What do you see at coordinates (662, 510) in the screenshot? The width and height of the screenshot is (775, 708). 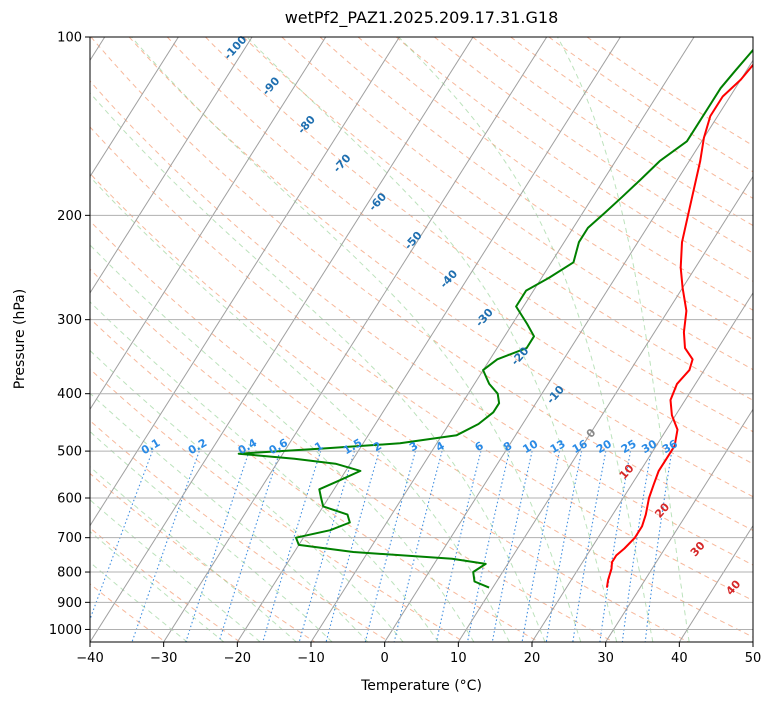 I see `dry-adiabat-label: 20` at bounding box center [662, 510].